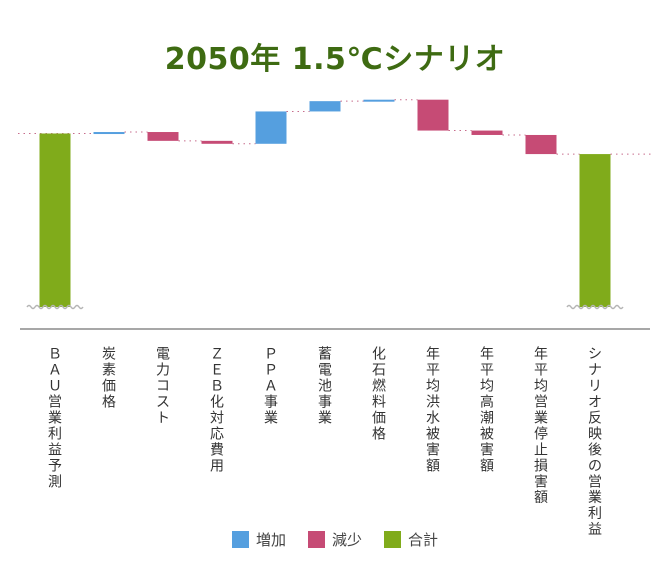 This screenshot has height=580, width=670. Describe the element at coordinates (109, 379) in the screenshot. I see `x-tick-label: 炭素価格` at that location.